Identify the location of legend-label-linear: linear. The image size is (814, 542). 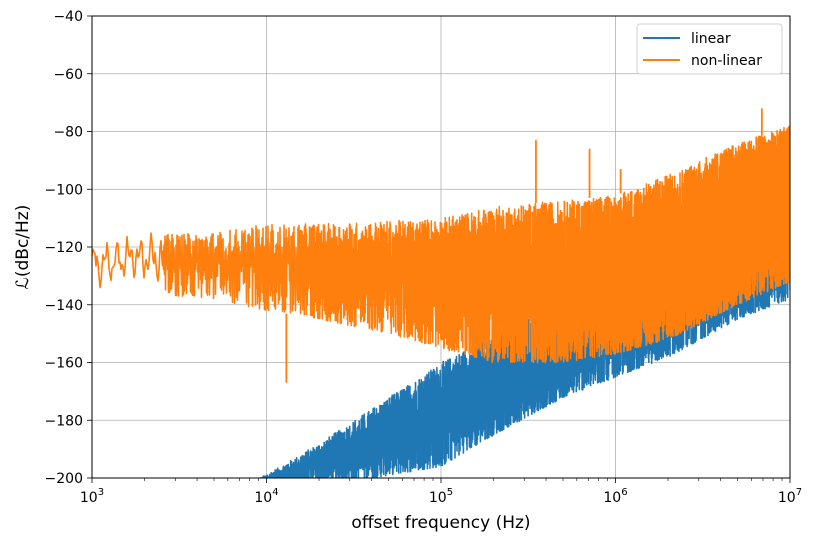
(711, 39).